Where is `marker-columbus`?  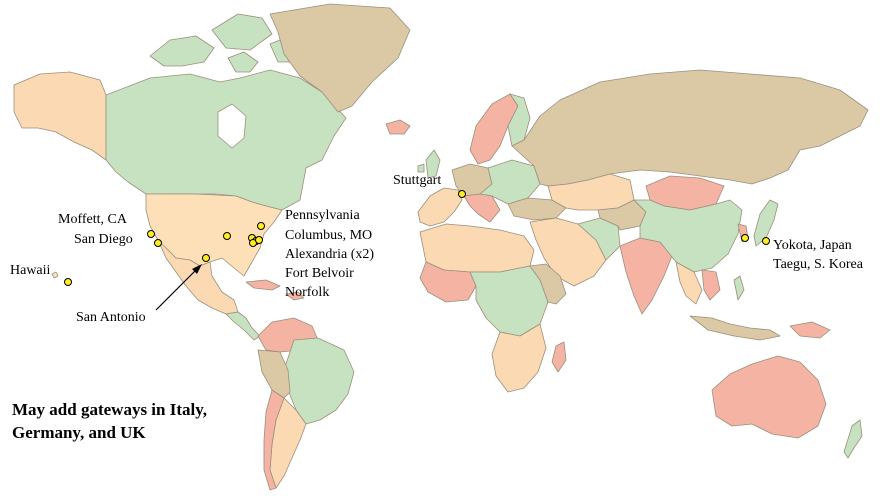
marker-columbus is located at coordinates (227, 236).